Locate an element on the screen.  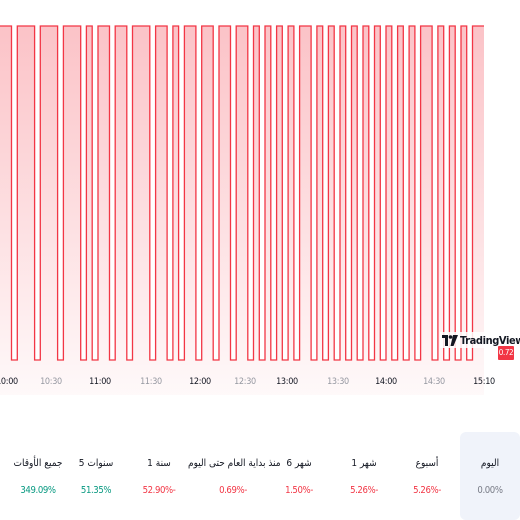
time-axis-tick: 15:10 is located at coordinates (484, 382).